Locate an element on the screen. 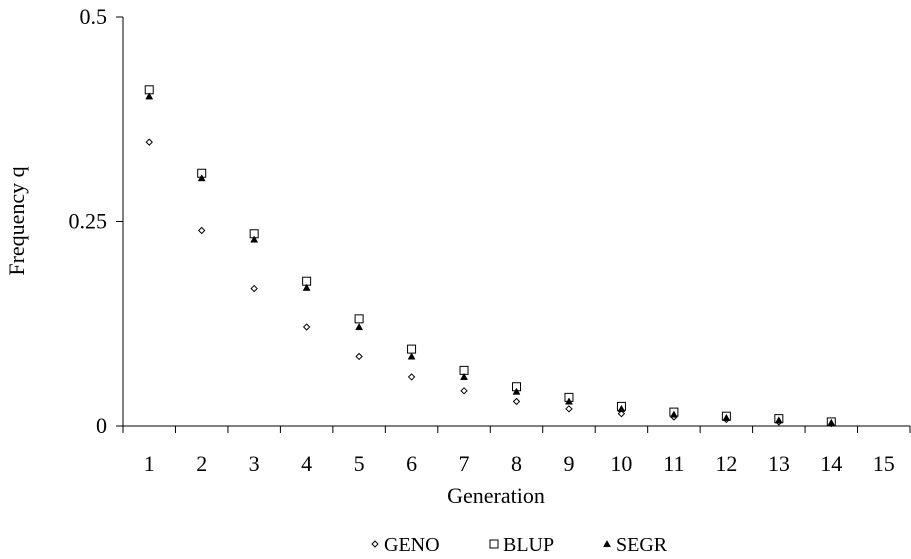  x-tick-label: 7 is located at coordinates (464, 463).